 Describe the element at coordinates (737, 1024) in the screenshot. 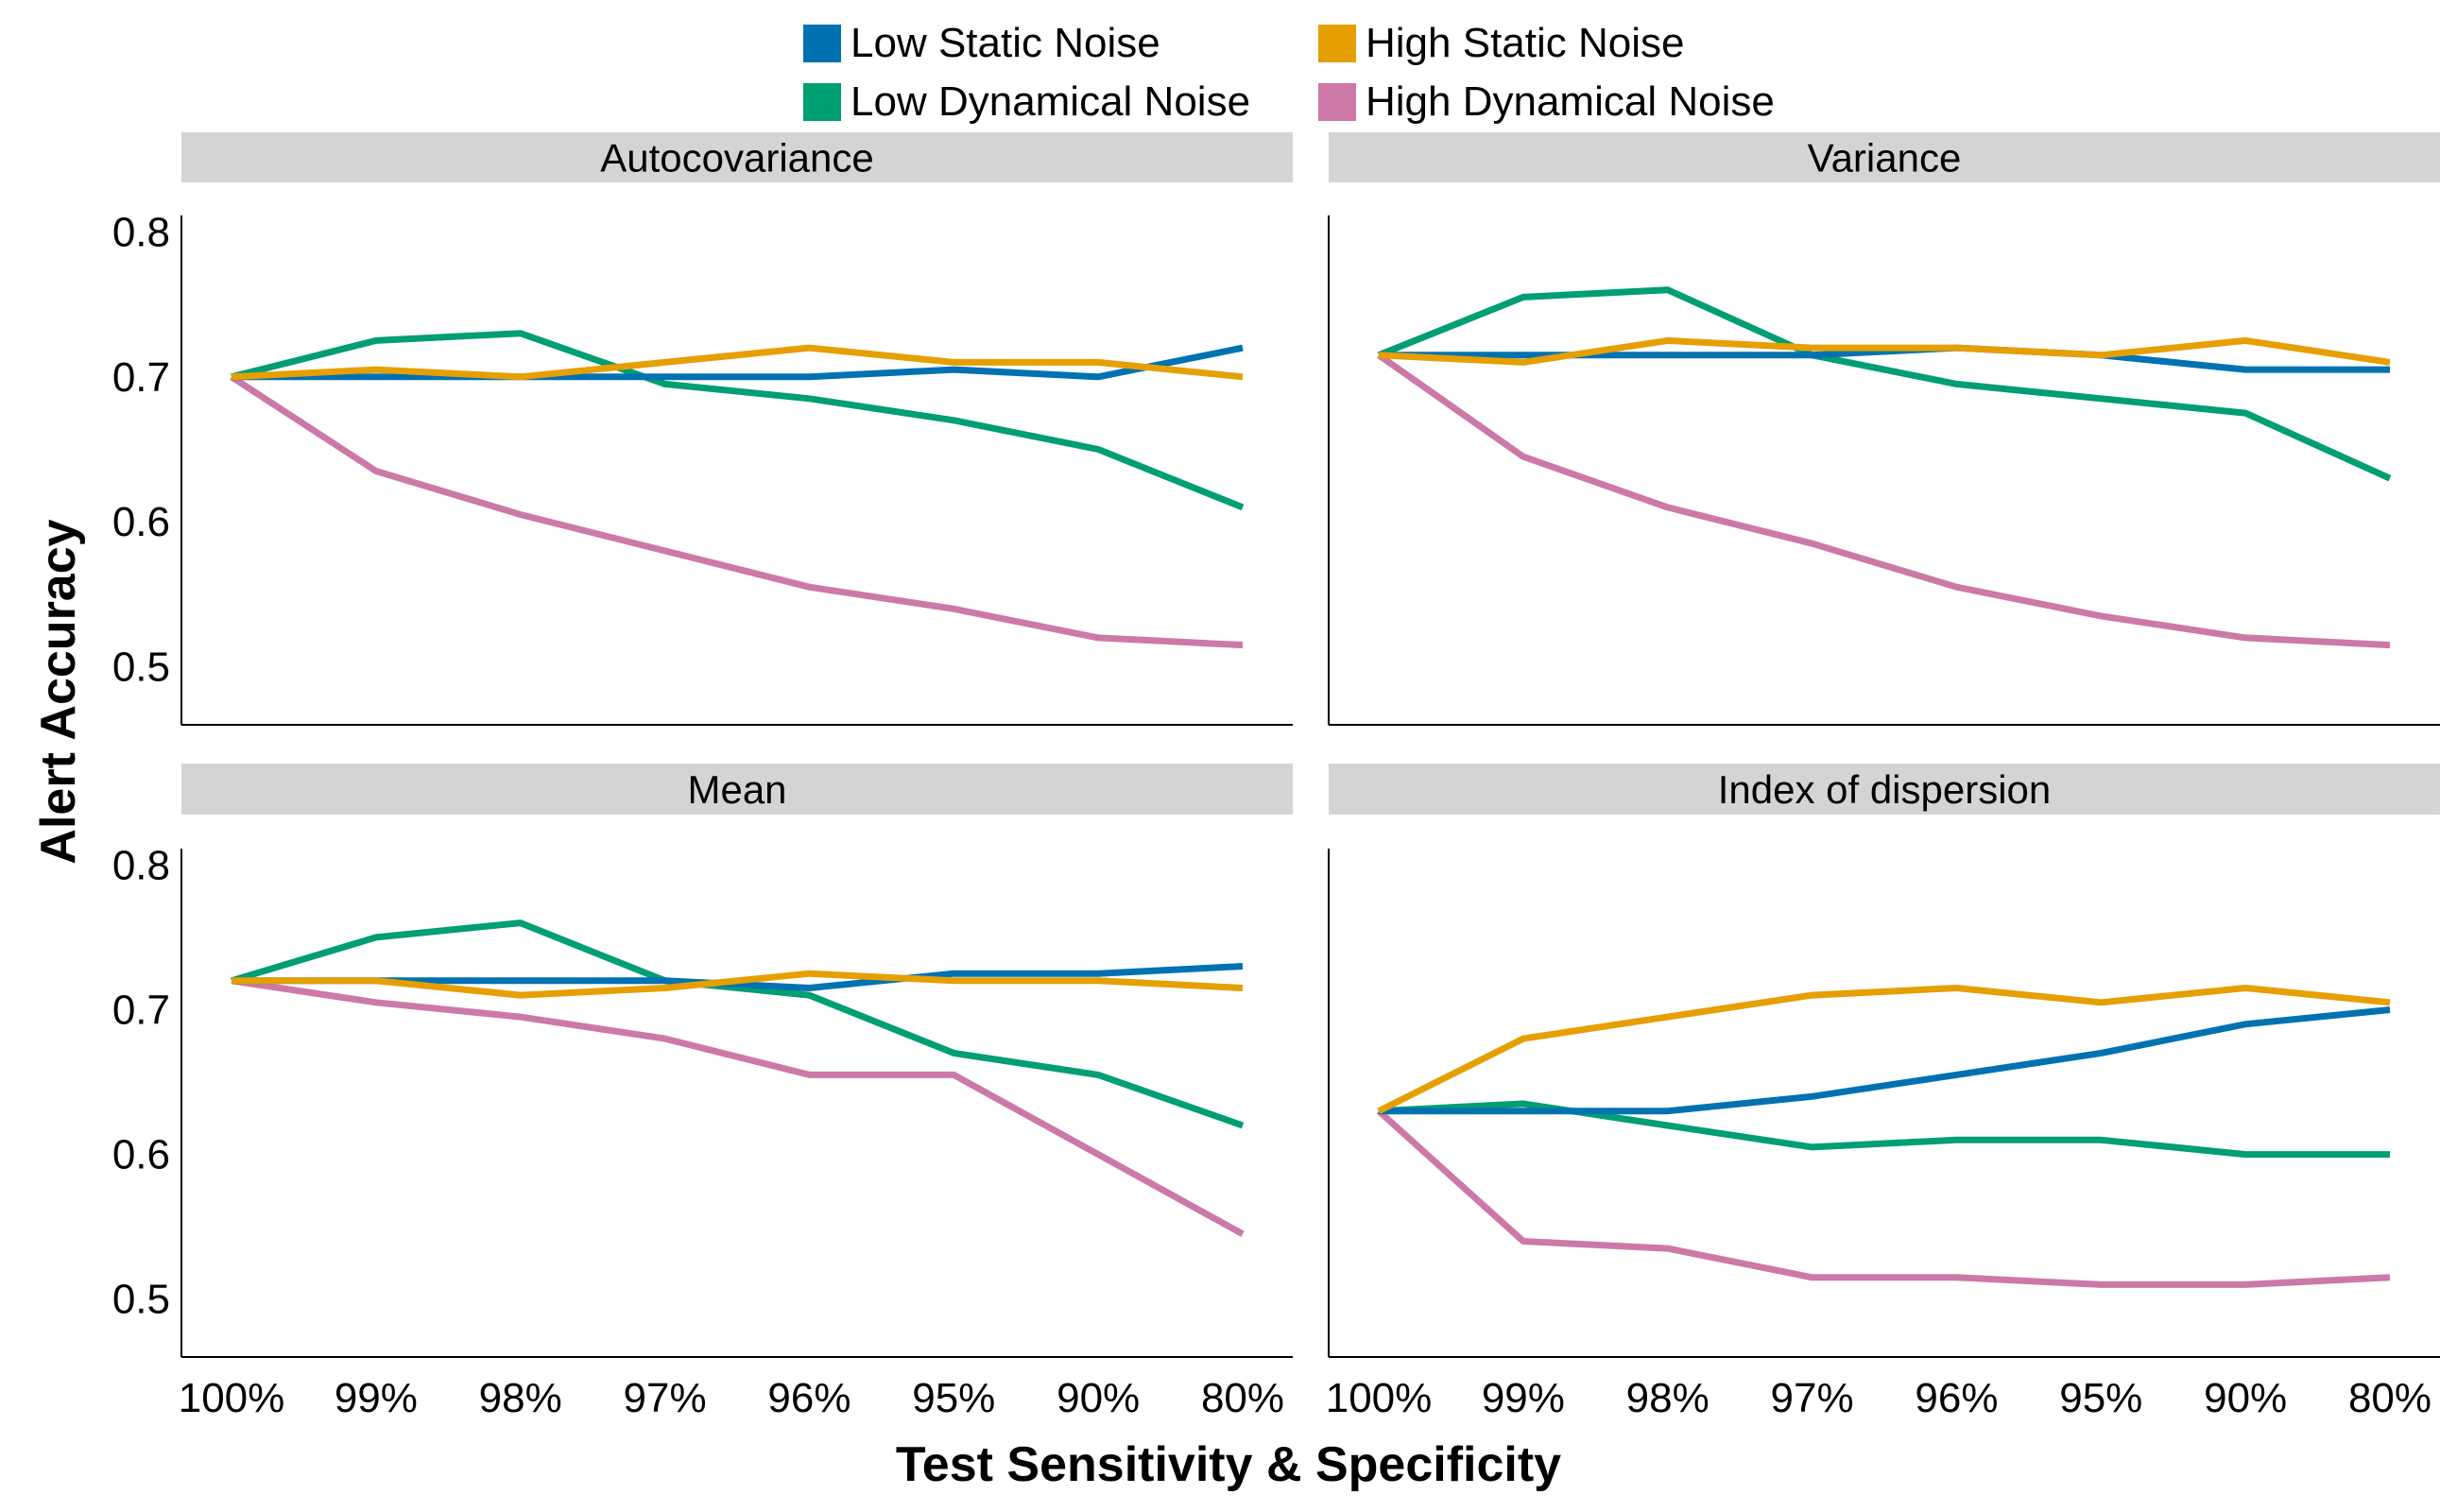

I see `series-line-low-dynamical-noise-mean` at that location.